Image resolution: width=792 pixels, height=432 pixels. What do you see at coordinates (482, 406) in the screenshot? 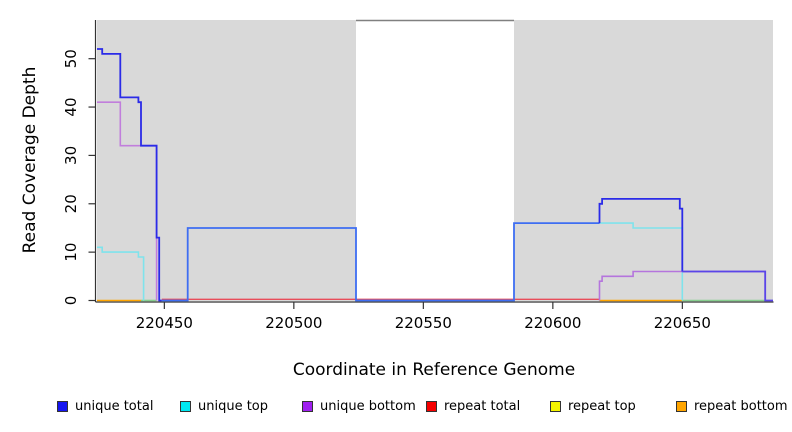
I see `legend-label: repeat total` at bounding box center [482, 406].